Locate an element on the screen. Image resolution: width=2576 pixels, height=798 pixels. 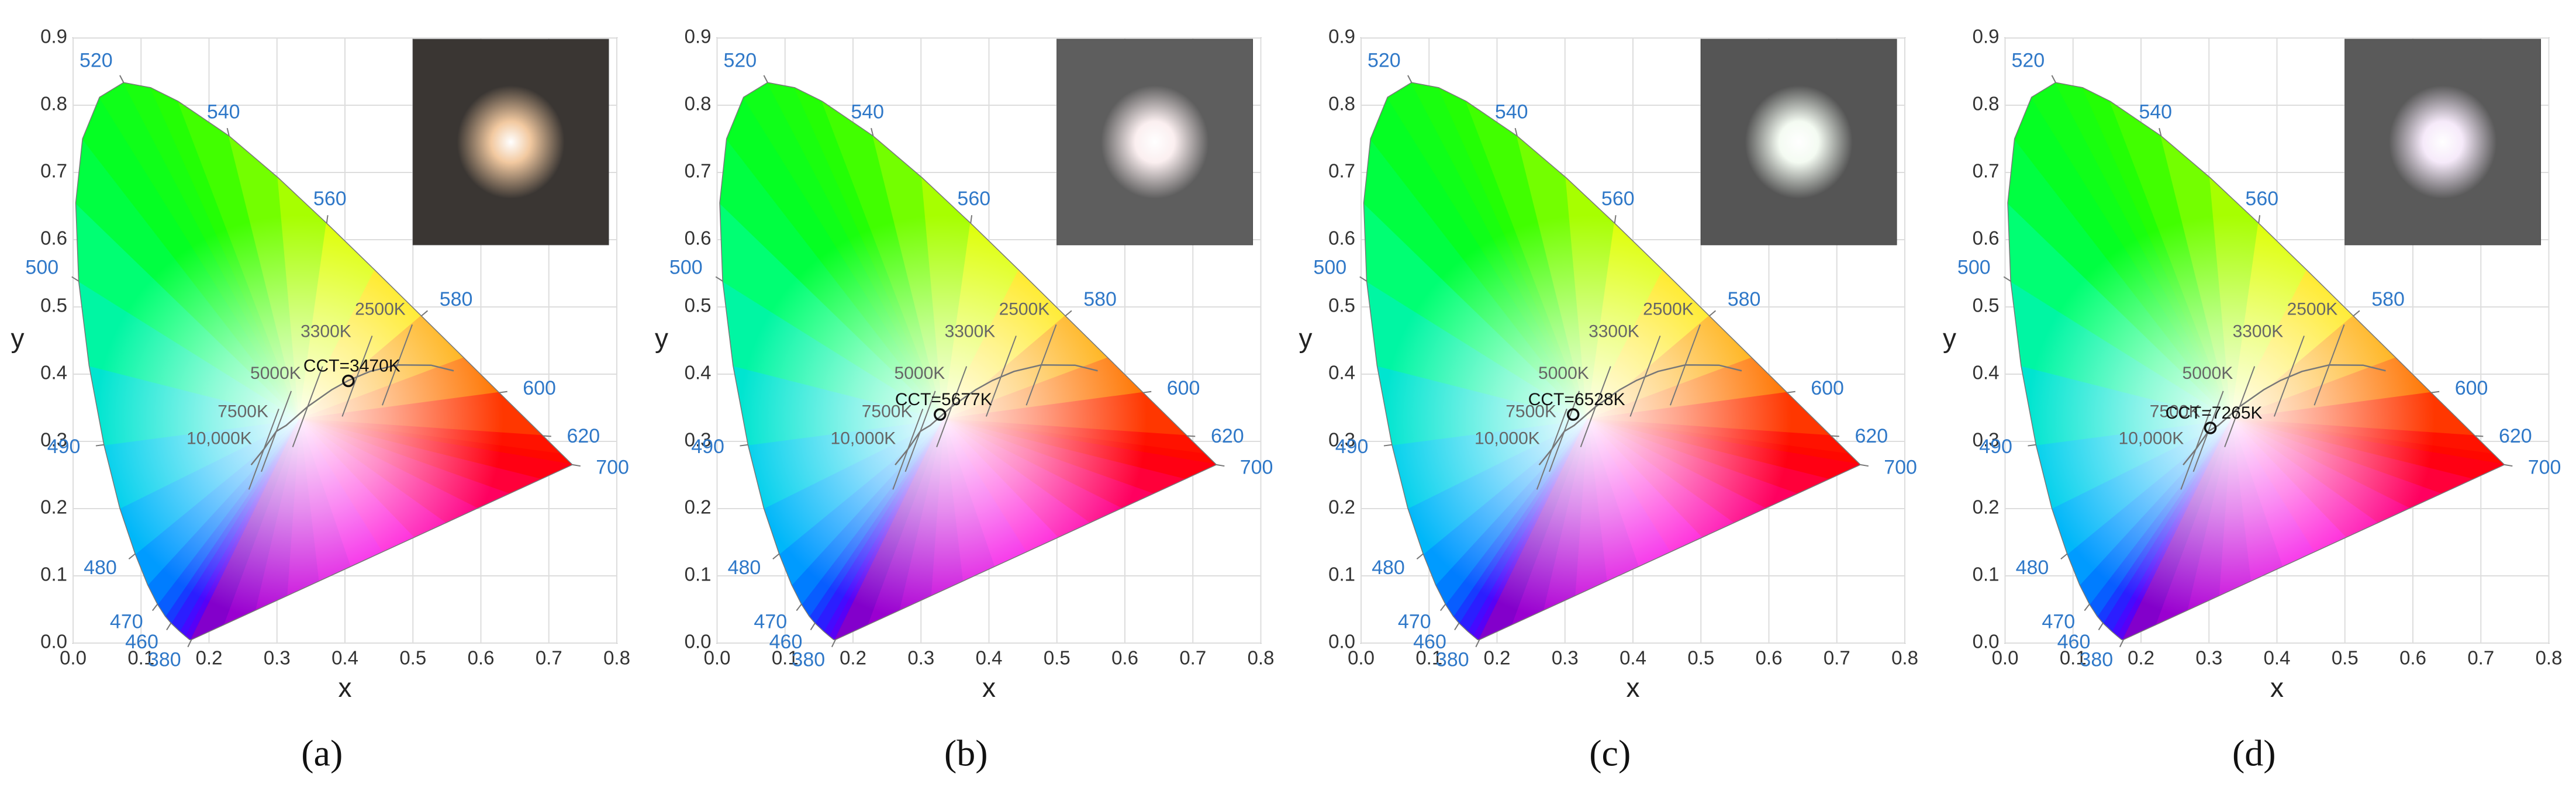
cct-label: 10,000K is located at coordinates (2151, 438).